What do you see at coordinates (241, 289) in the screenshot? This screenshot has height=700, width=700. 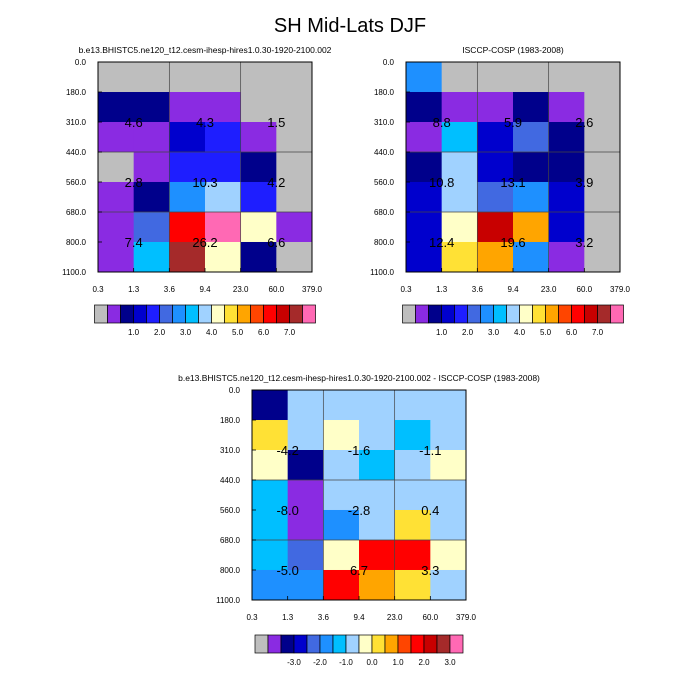 I see `x-tick-label: 23.0` at bounding box center [241, 289].